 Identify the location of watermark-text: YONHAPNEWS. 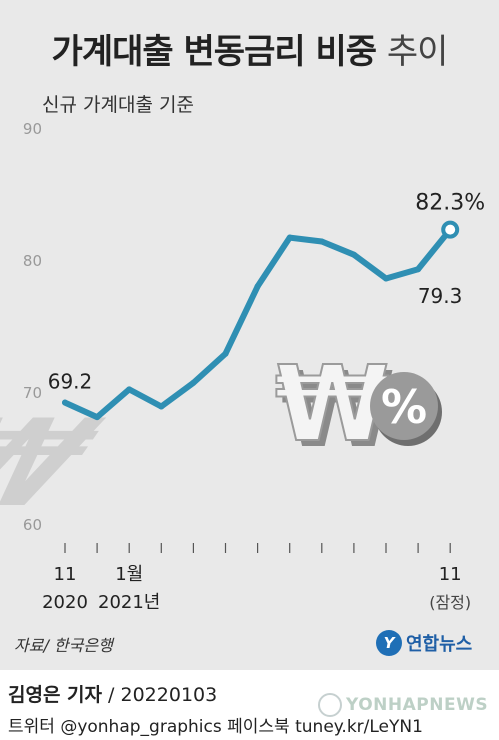
(417, 705).